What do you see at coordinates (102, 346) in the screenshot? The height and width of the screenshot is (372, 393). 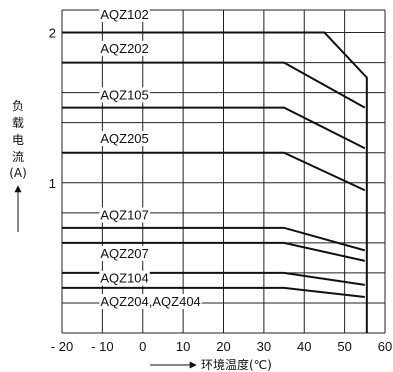 I see `x-tick-label-1: - 10` at bounding box center [102, 346].